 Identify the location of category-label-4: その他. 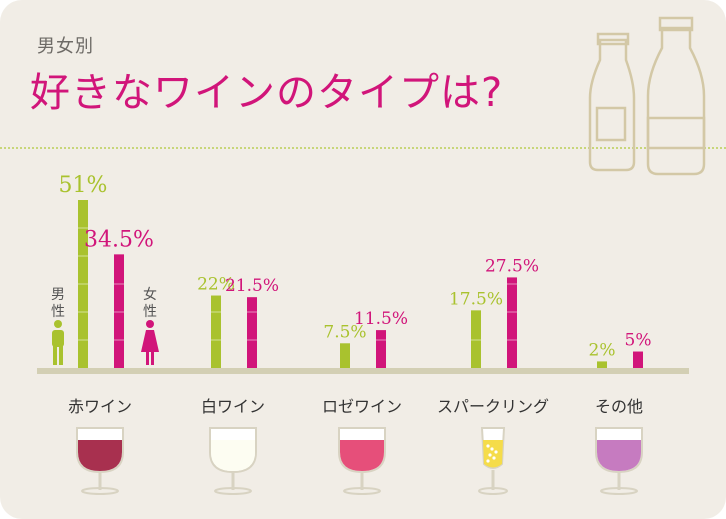
(619, 406).